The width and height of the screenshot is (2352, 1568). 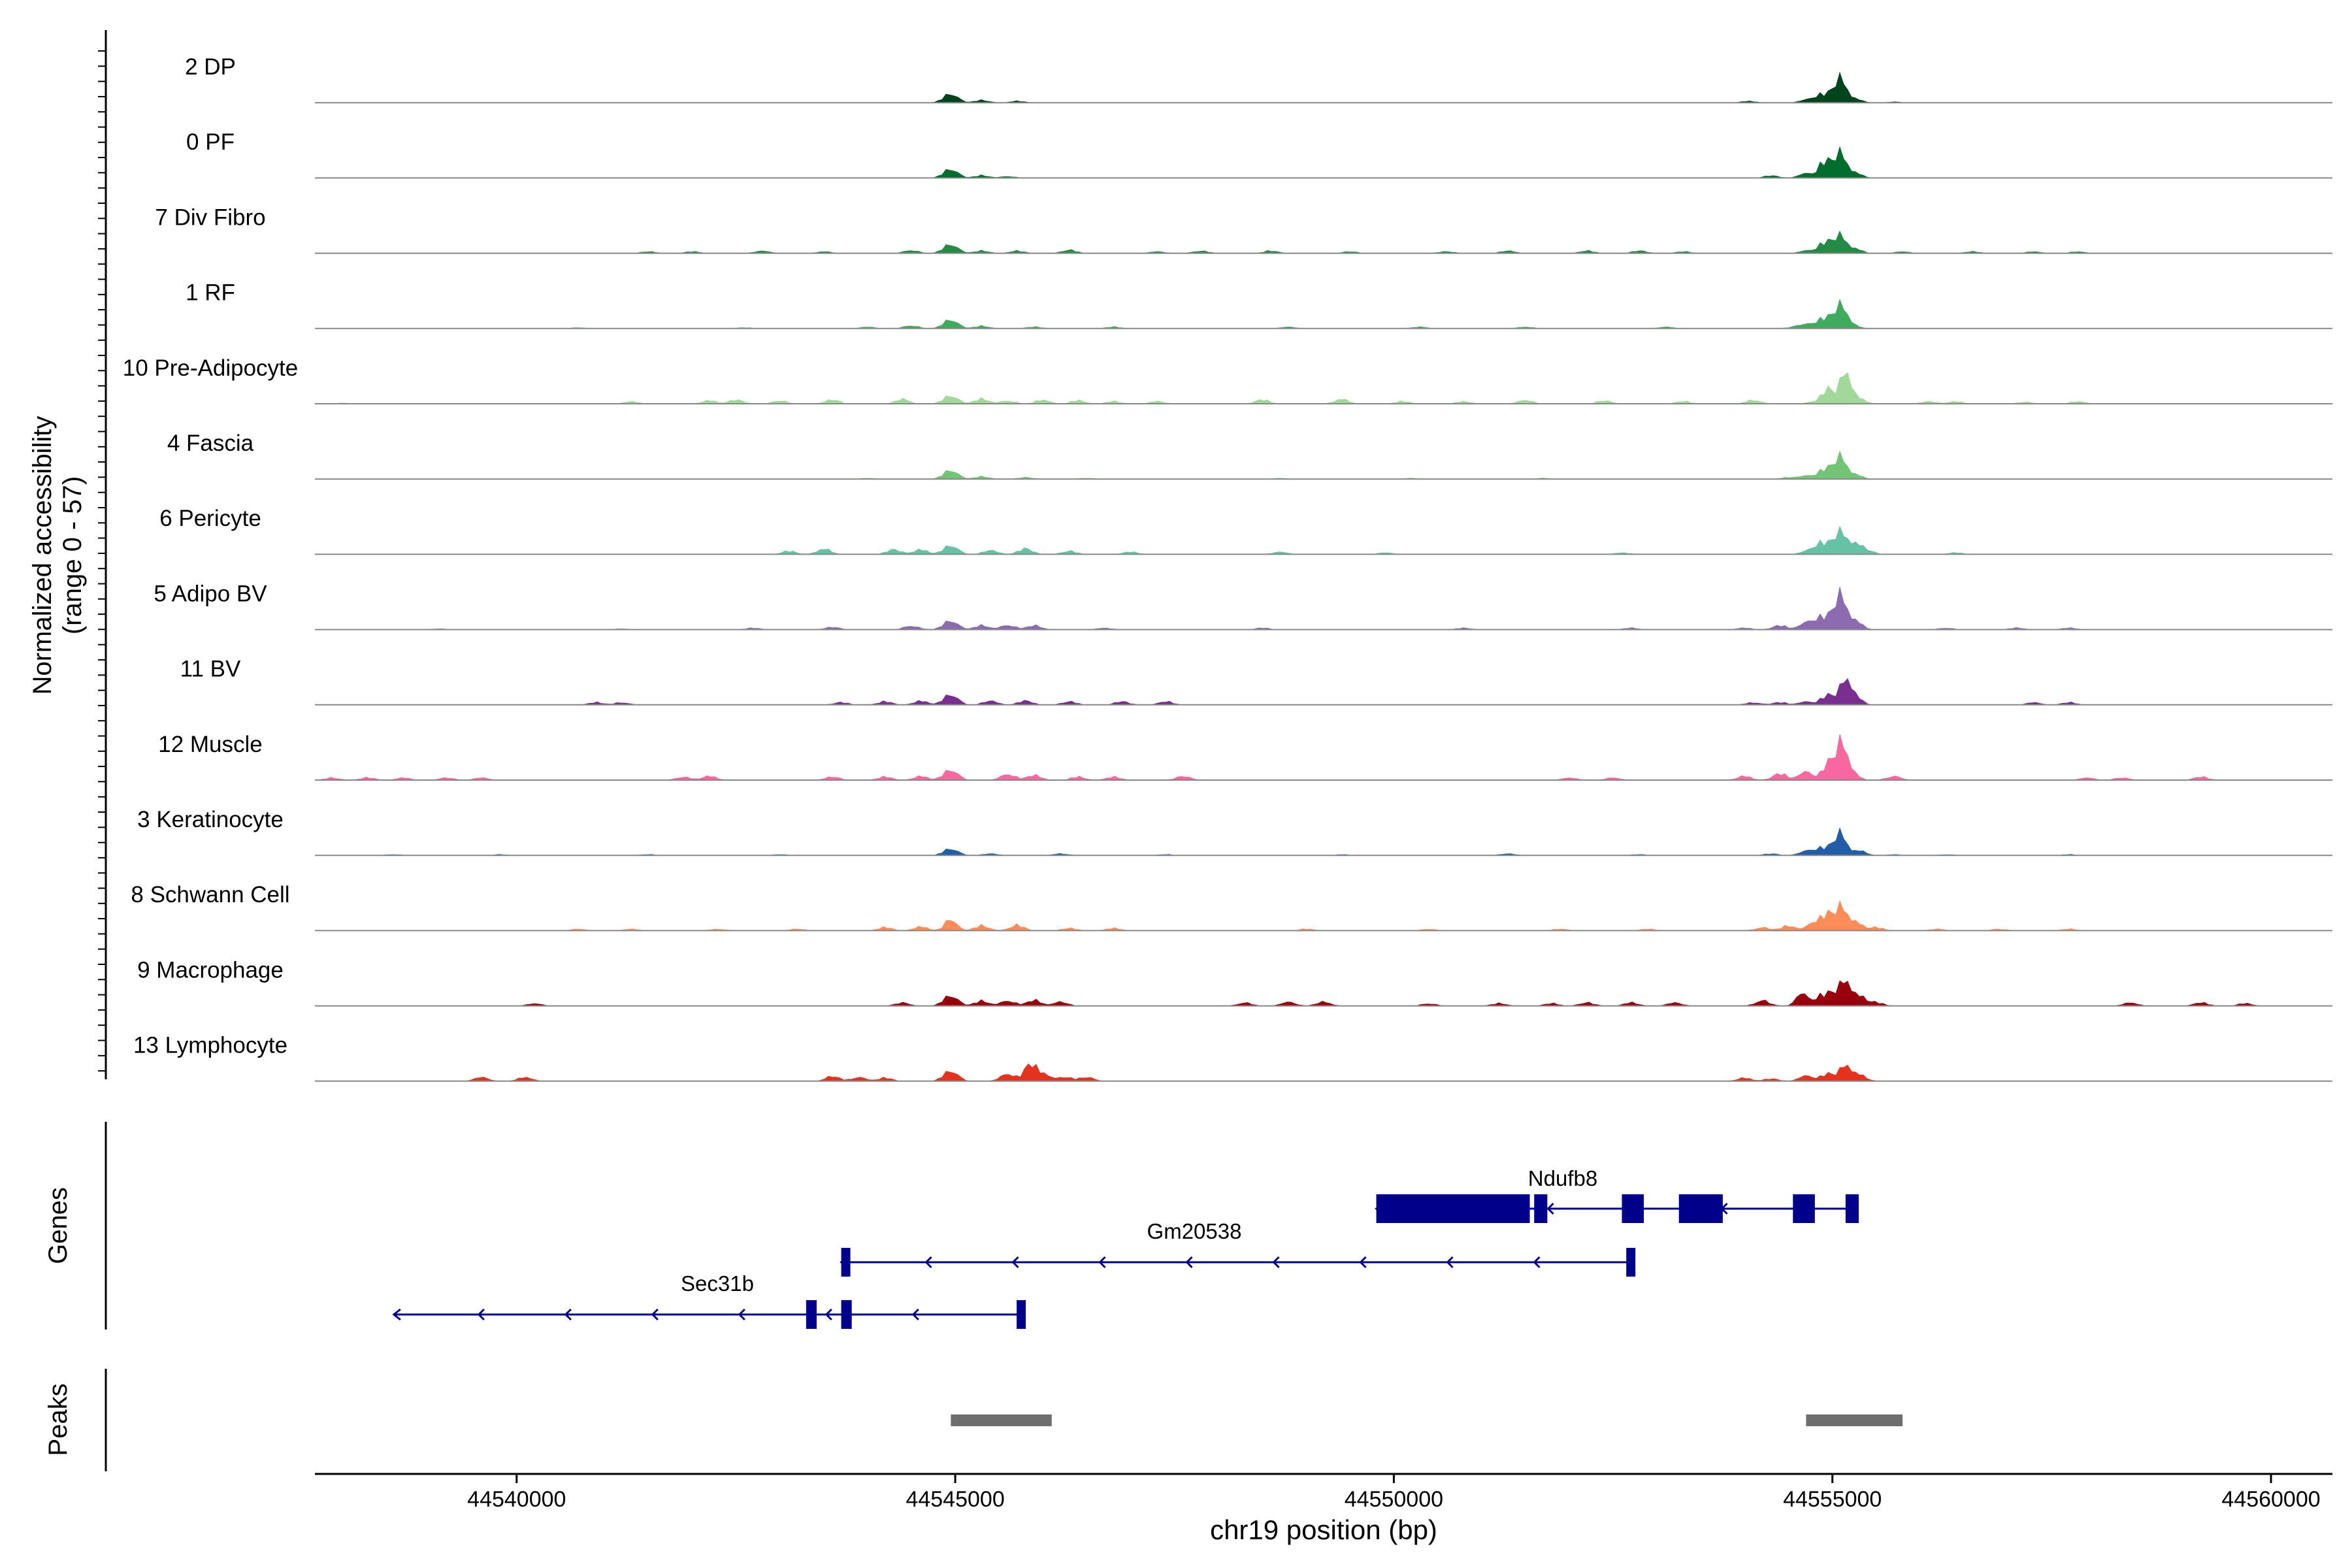 I want to click on track-2: 7 Div Fibro, so click(x=1243, y=229).